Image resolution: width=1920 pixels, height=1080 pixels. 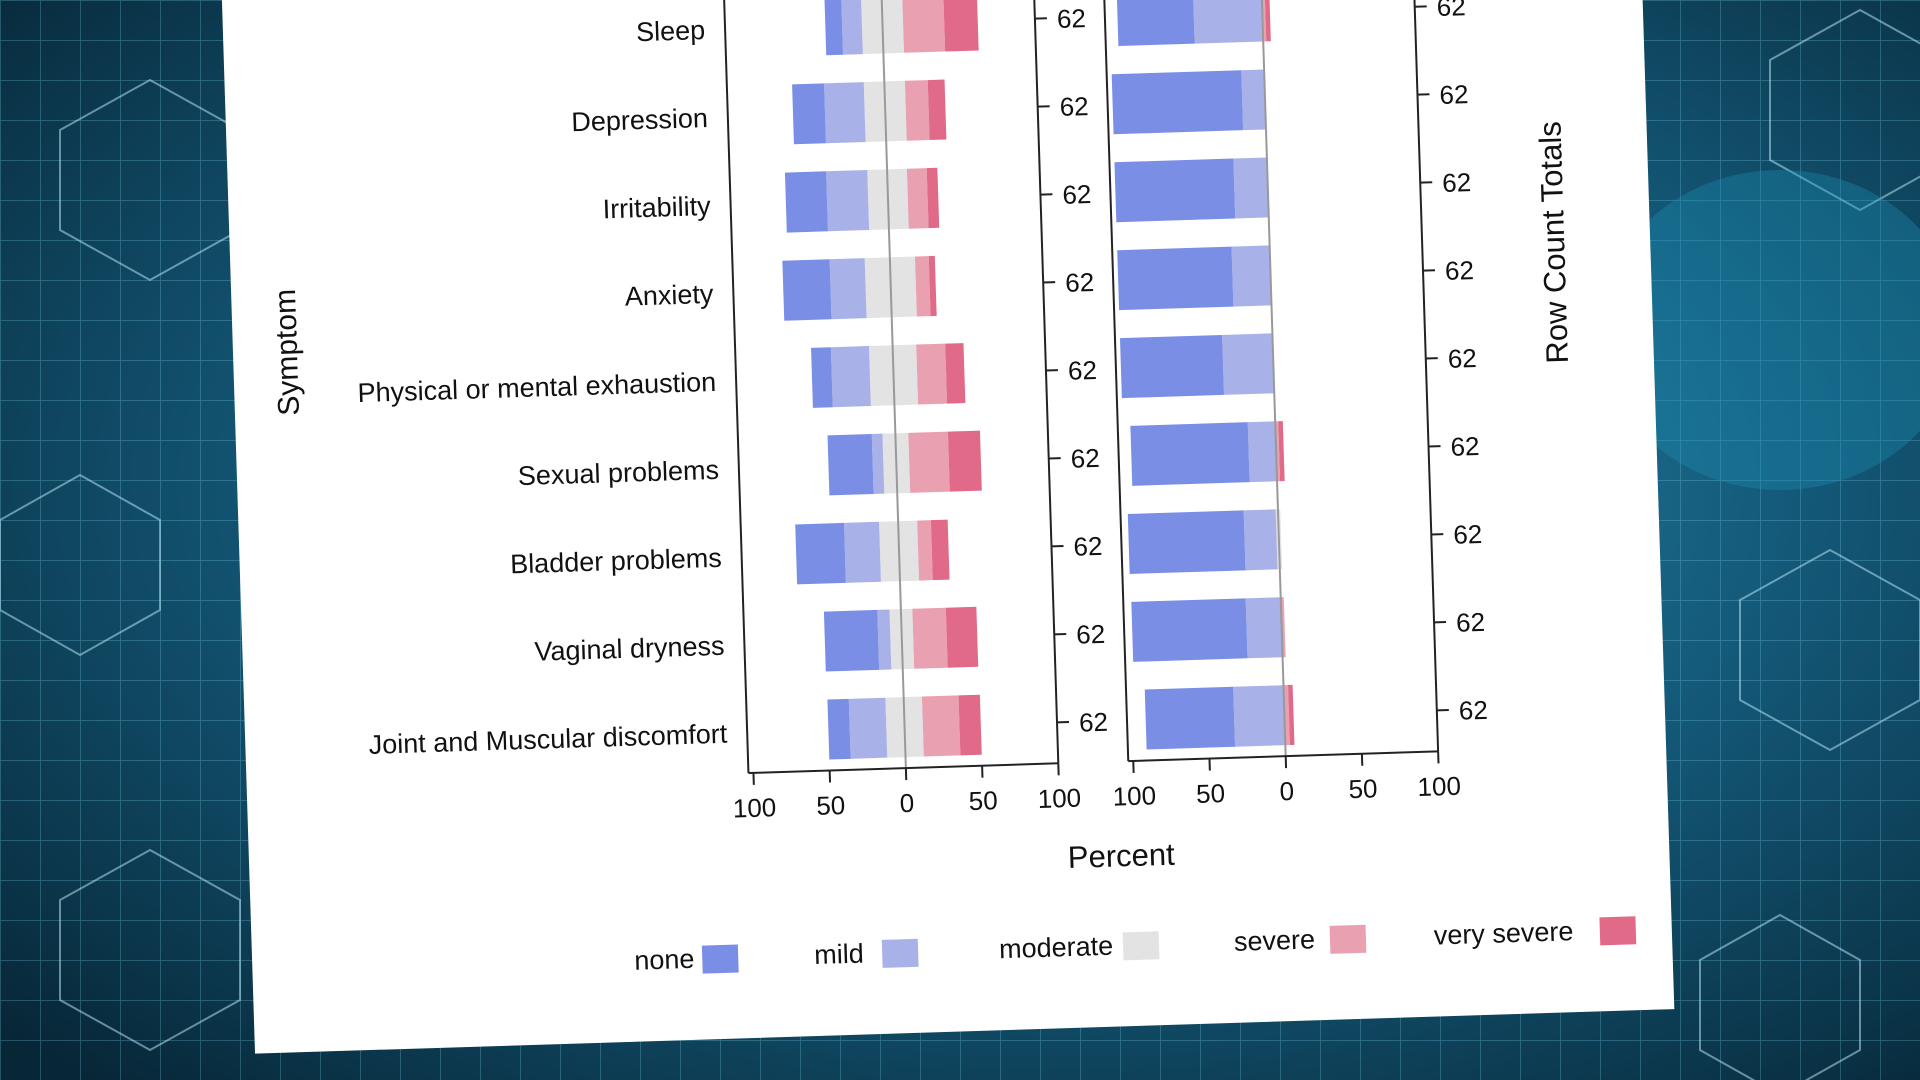 What do you see at coordinates (639, 120) in the screenshot?
I see `category-label: Depression` at bounding box center [639, 120].